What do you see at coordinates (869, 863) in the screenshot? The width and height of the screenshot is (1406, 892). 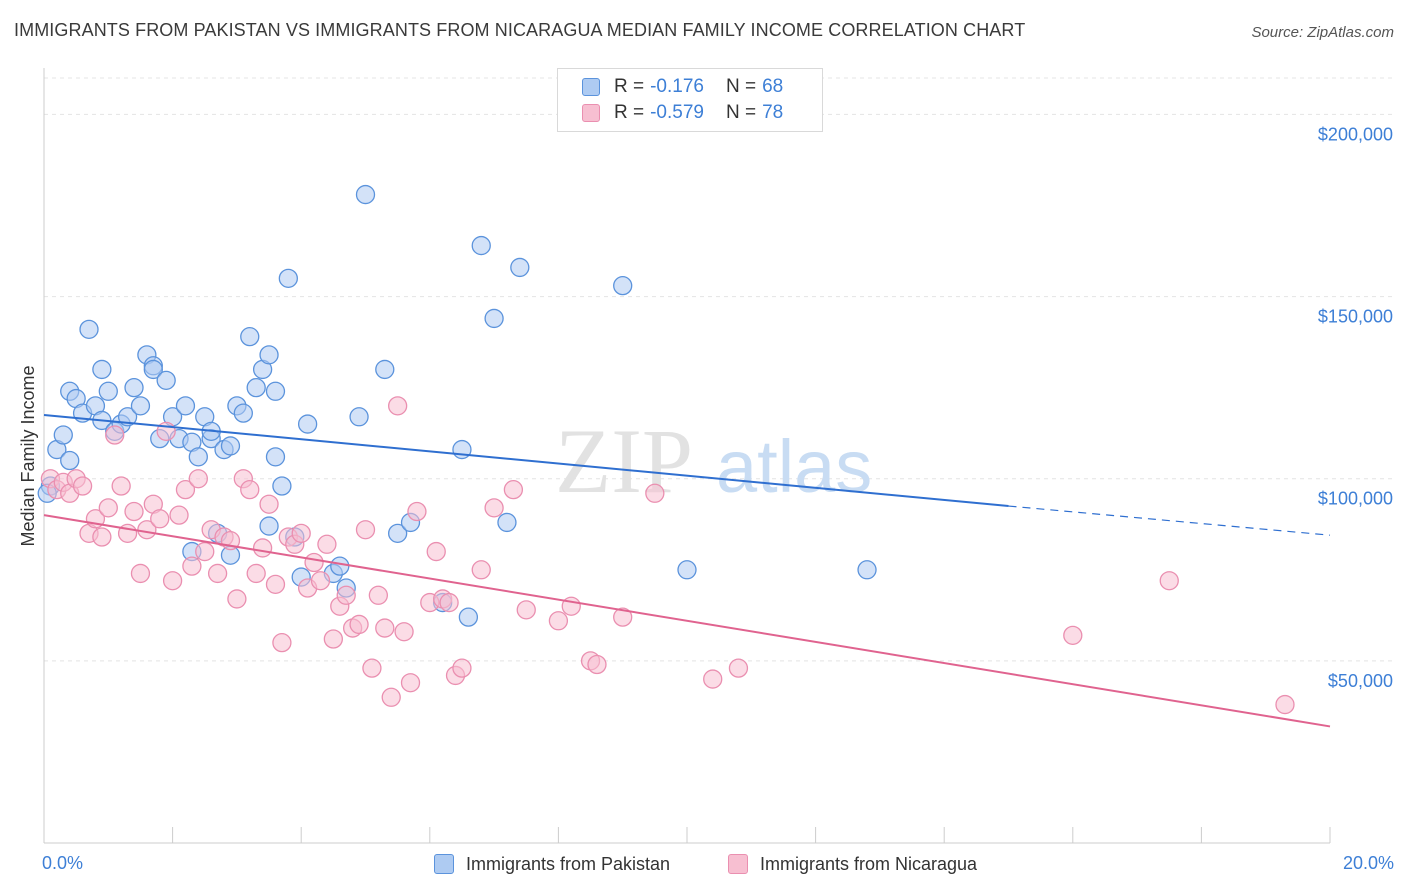 I see `bottom-legend-label-nicaragua: Immigrants from Nicaragua` at bounding box center [869, 863].